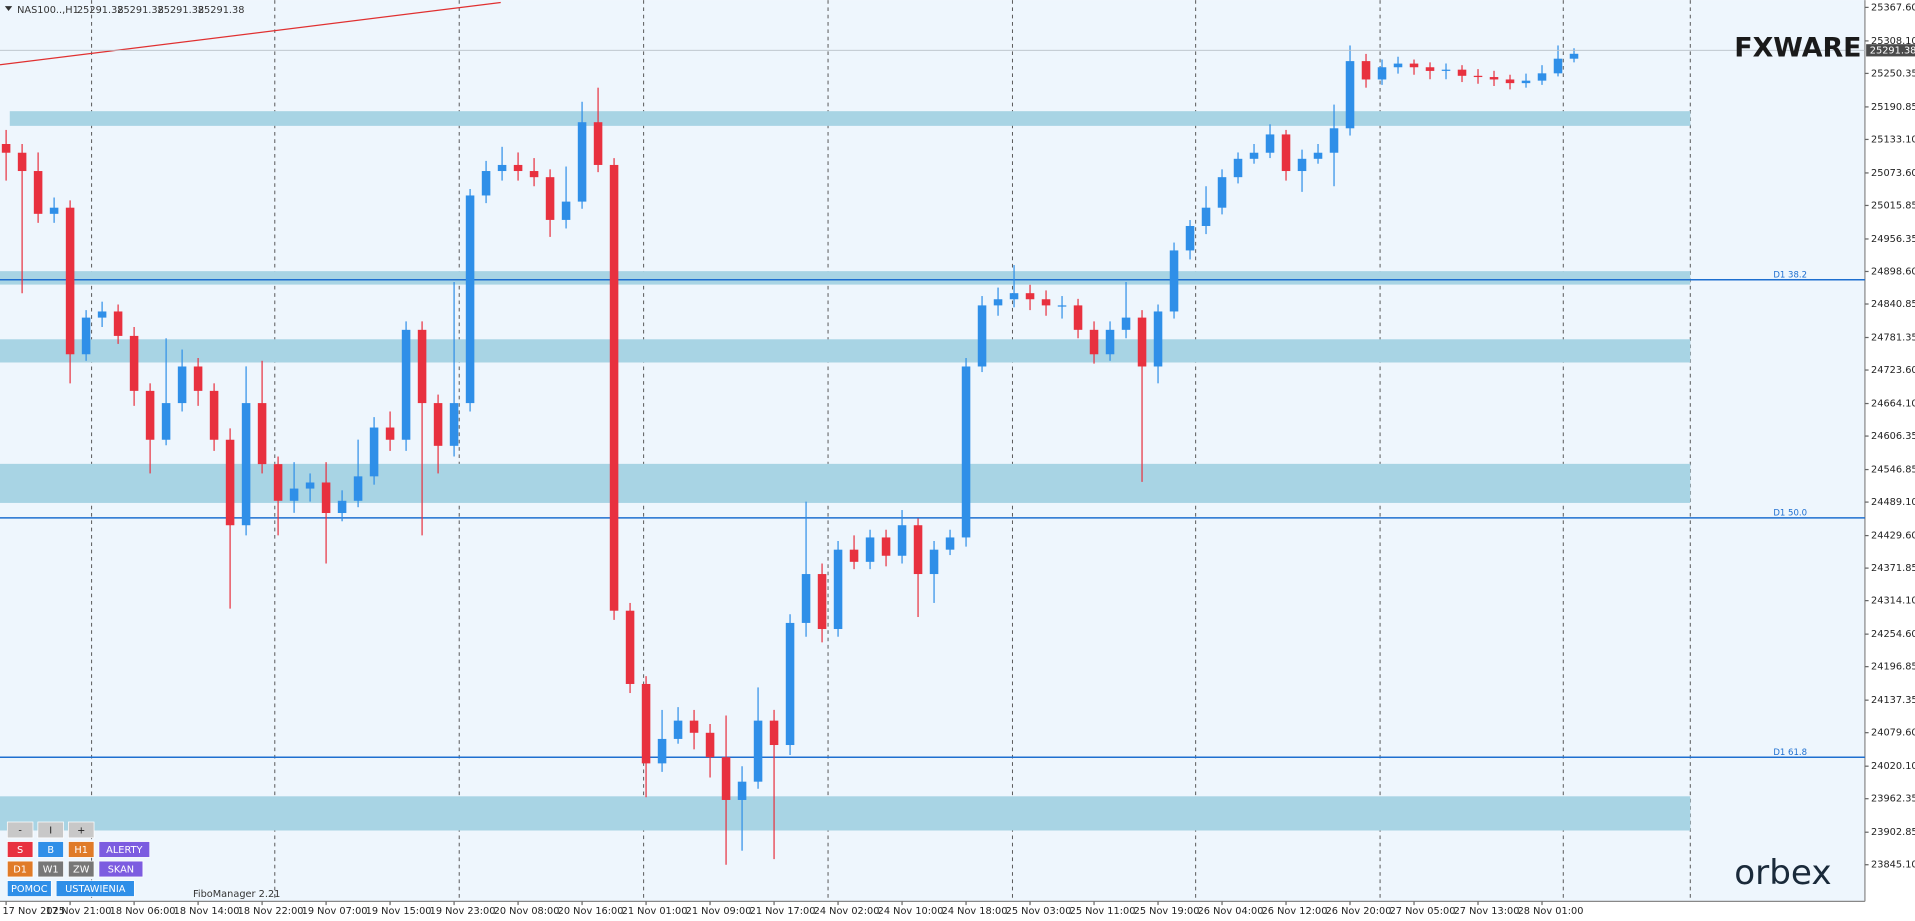 The height and width of the screenshot is (921, 1915). What do you see at coordinates (33, 911) in the screenshot?
I see `x-tick-label: 17 Nov 2025` at bounding box center [33, 911].